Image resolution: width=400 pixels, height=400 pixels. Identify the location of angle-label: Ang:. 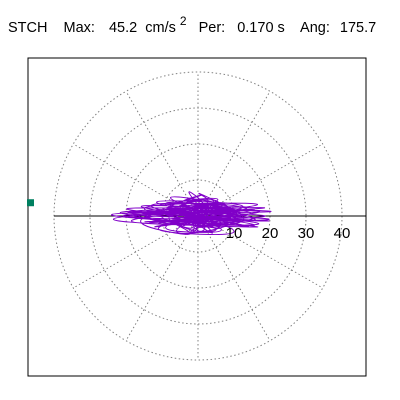
(315, 28).